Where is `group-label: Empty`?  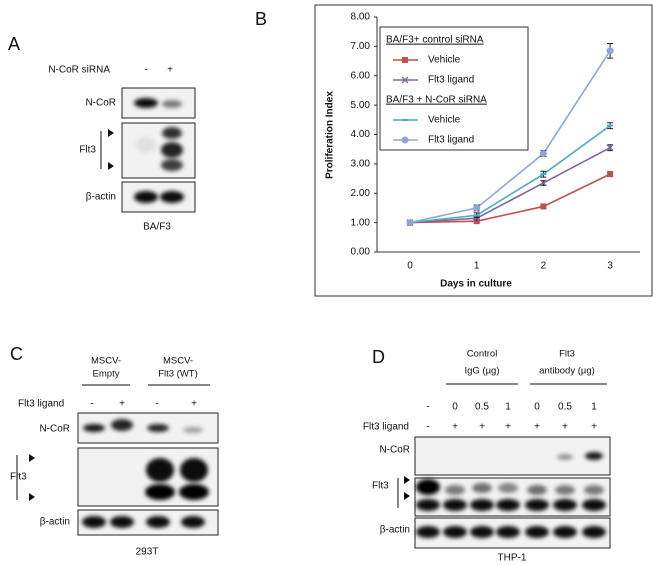
group-label: Empty is located at coordinates (106, 374).